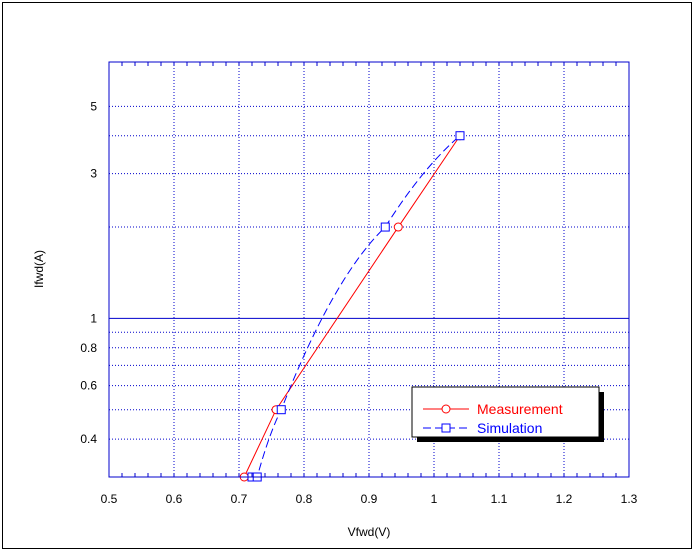 The image size is (695, 551). I want to click on legend-simulation-marker, so click(446, 428).